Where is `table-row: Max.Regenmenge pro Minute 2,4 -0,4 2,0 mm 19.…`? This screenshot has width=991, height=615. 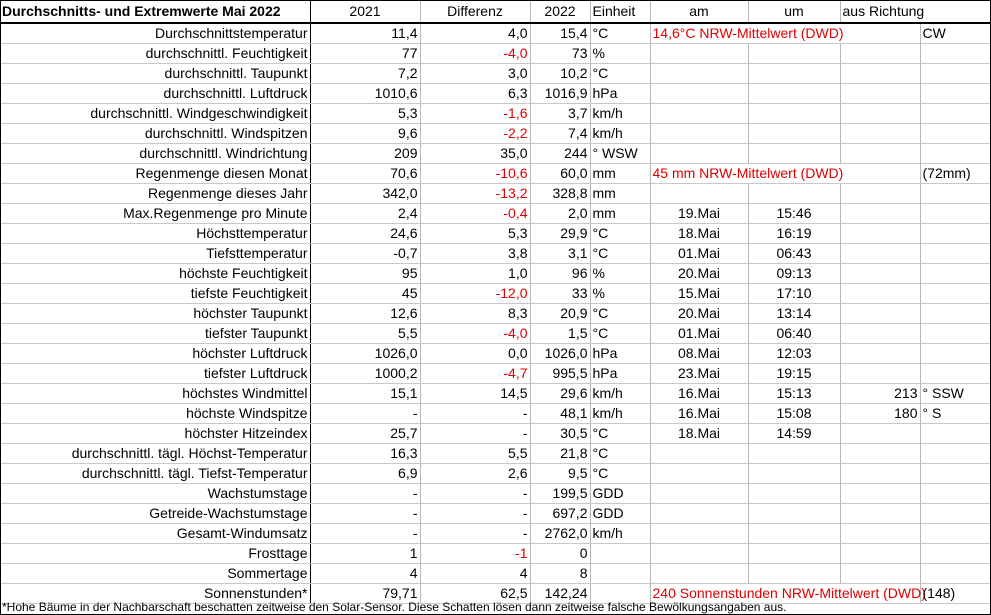 table-row: Max.Regenmenge pro Minute 2,4 -0,4 2,0 mm 19.… is located at coordinates (495, 213).